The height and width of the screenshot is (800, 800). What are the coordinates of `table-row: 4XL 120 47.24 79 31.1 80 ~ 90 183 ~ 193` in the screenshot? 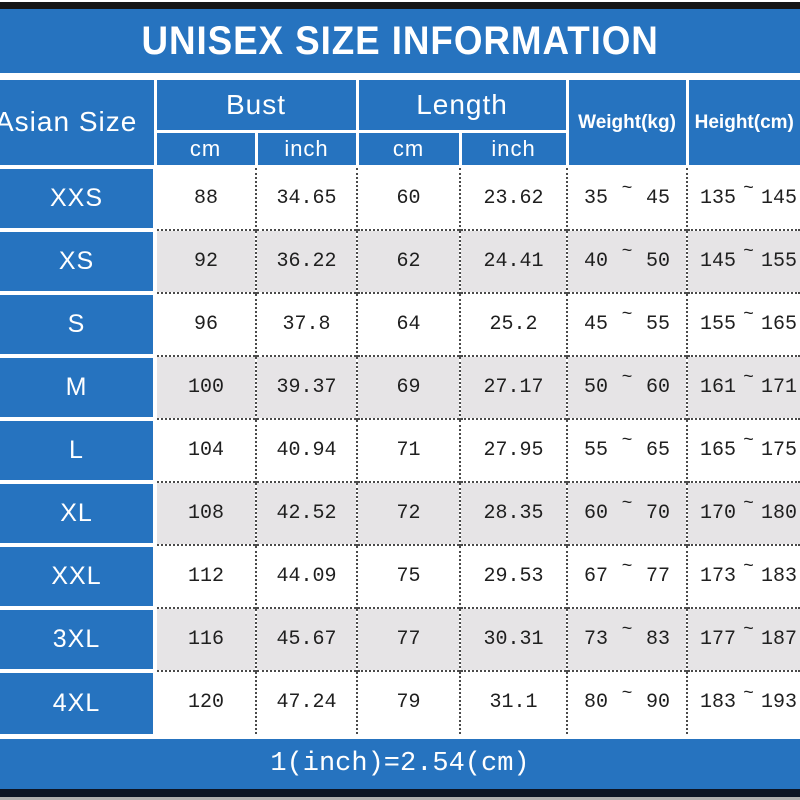 It's located at (400, 701).